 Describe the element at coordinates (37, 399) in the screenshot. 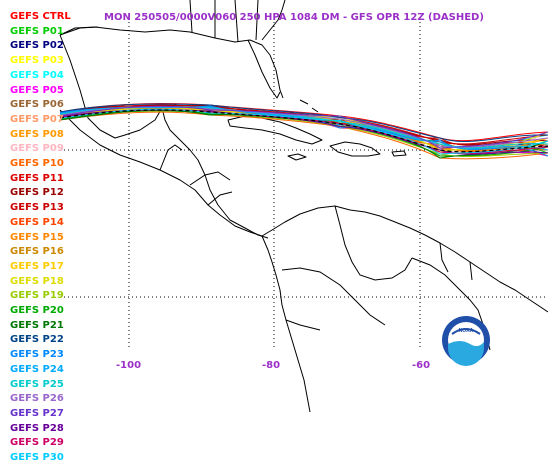

I see `legend-item: GEFS P26` at that location.